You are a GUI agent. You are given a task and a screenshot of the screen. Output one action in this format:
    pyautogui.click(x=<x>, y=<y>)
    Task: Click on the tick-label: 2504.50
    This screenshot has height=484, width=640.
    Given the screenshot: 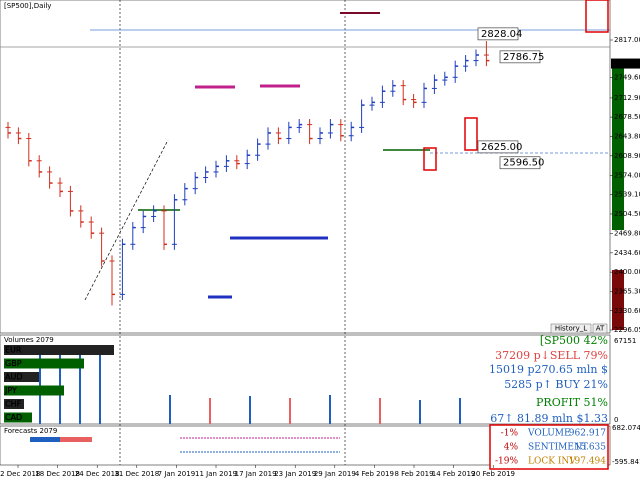 What is the action you would take?
    pyautogui.click(x=627, y=214)
    